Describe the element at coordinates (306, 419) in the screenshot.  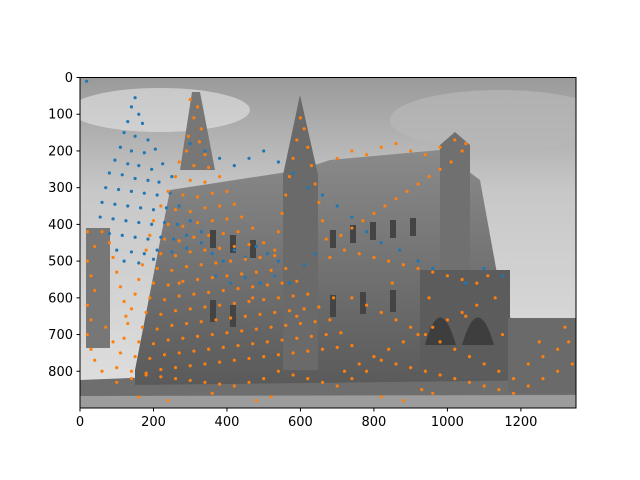
I see `x-axis: 0 200 400 600 800 1000 1200` at that location.